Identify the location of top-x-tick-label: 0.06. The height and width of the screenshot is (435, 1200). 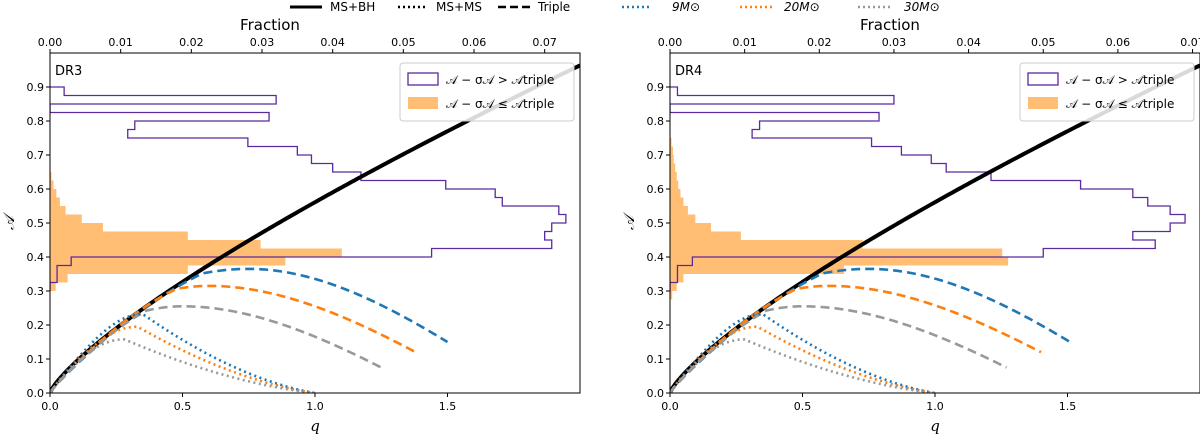
(474, 42).